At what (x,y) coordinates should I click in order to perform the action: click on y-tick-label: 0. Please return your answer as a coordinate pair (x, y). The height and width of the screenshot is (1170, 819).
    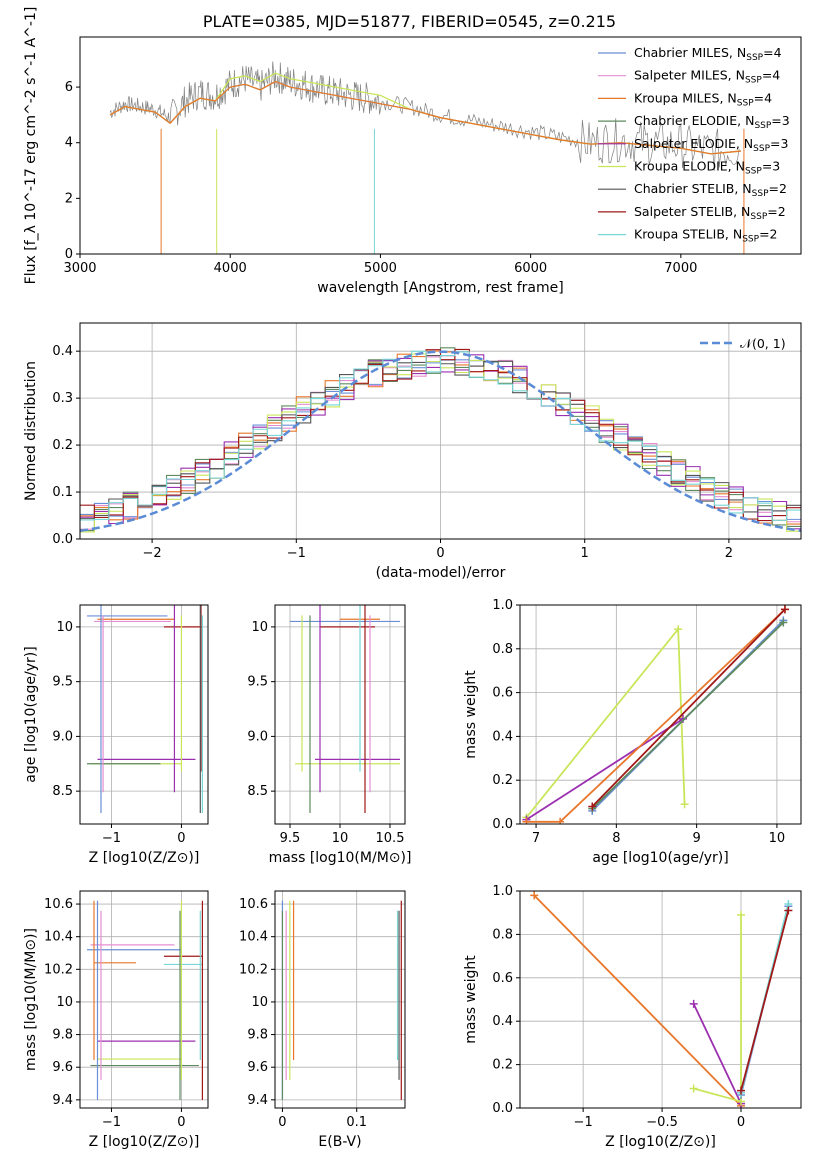
    Looking at the image, I should click on (69, 254).